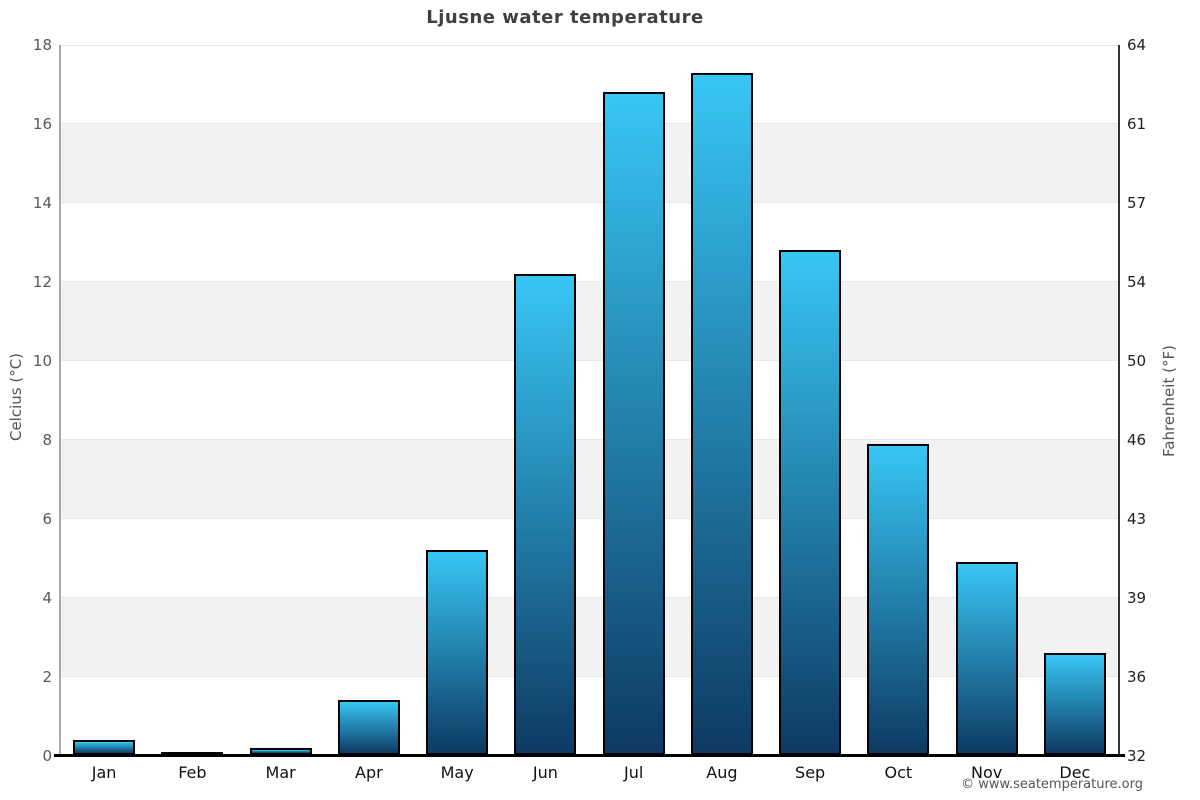  Describe the element at coordinates (545, 514) in the screenshot. I see `bar-jun` at that location.